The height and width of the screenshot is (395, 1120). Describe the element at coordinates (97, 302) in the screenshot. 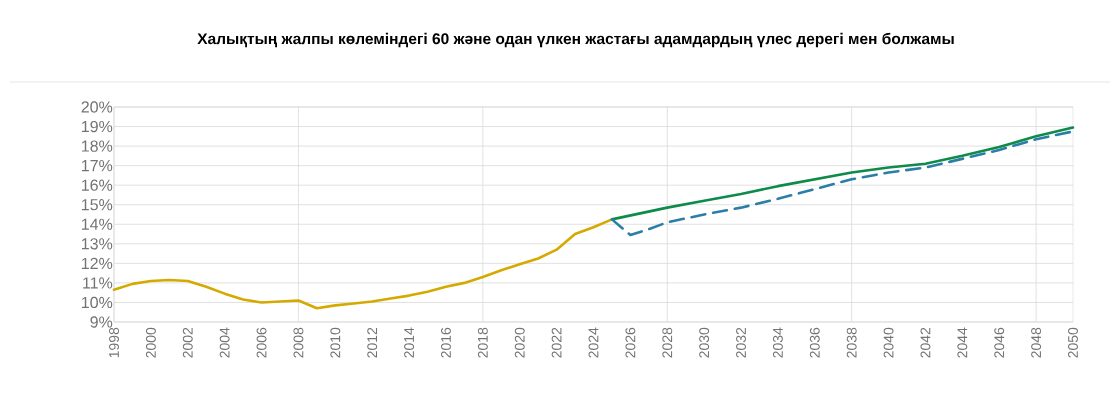

I see `y-tick-label: 10%` at that location.